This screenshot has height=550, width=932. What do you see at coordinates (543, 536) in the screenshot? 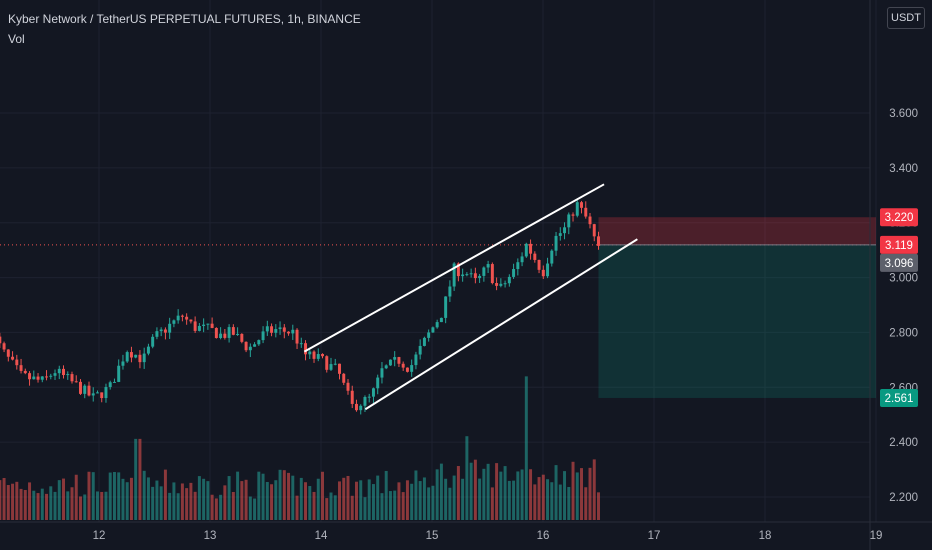
I see `time-tick-label: 16` at bounding box center [543, 536].